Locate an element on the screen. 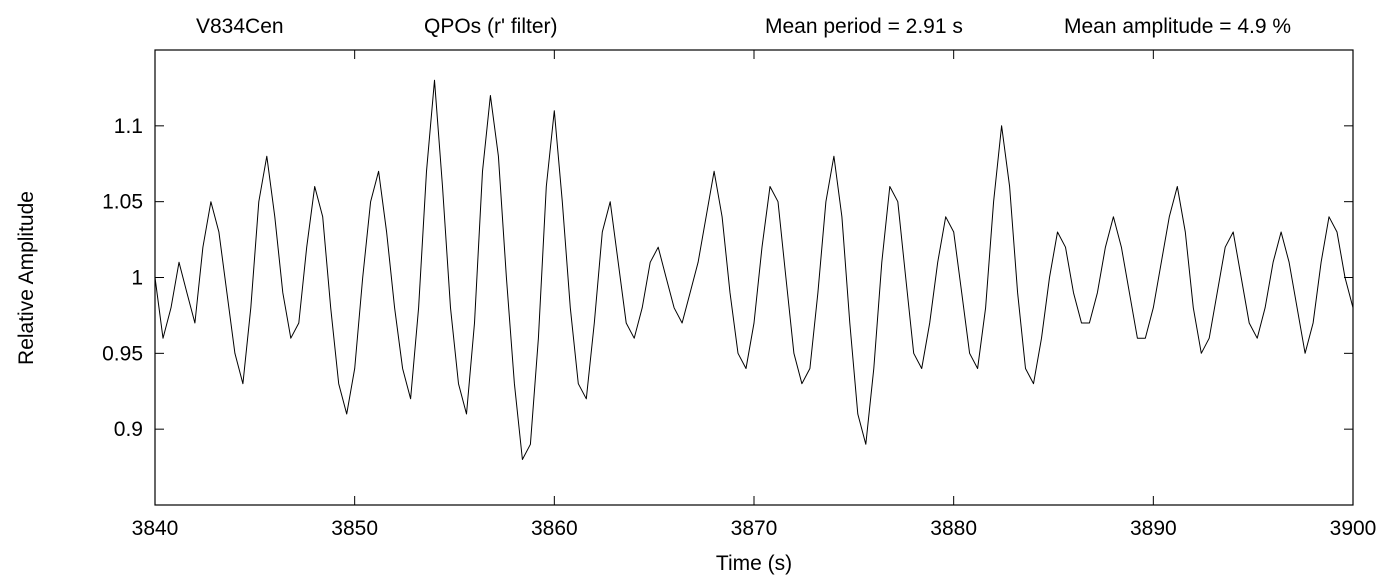 This screenshot has height=577, width=1385. x-tick-label: 3840 is located at coordinates (155, 528).